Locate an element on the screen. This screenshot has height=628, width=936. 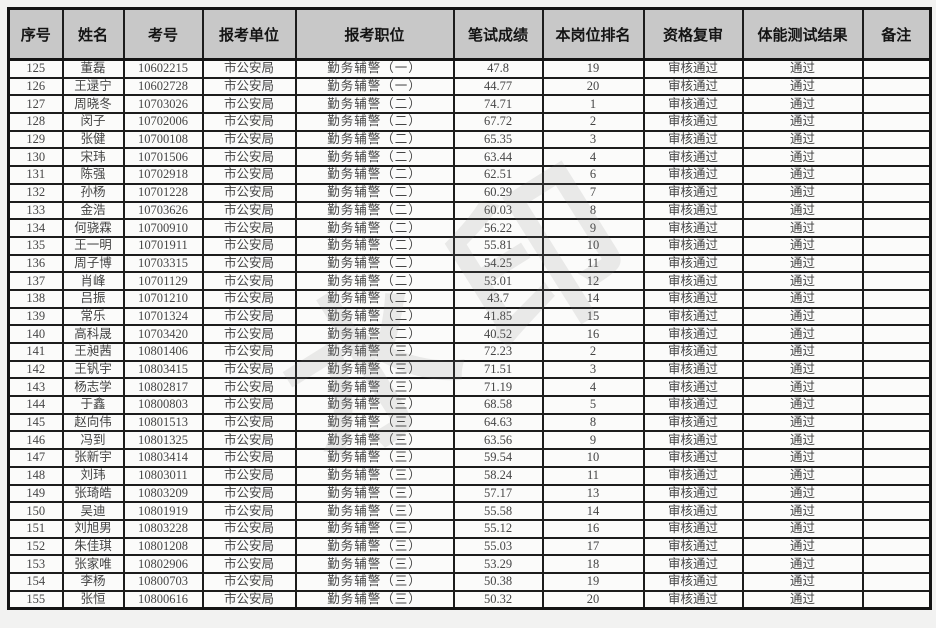
cell-exam_no: 10701210 is located at coordinates (163, 298).